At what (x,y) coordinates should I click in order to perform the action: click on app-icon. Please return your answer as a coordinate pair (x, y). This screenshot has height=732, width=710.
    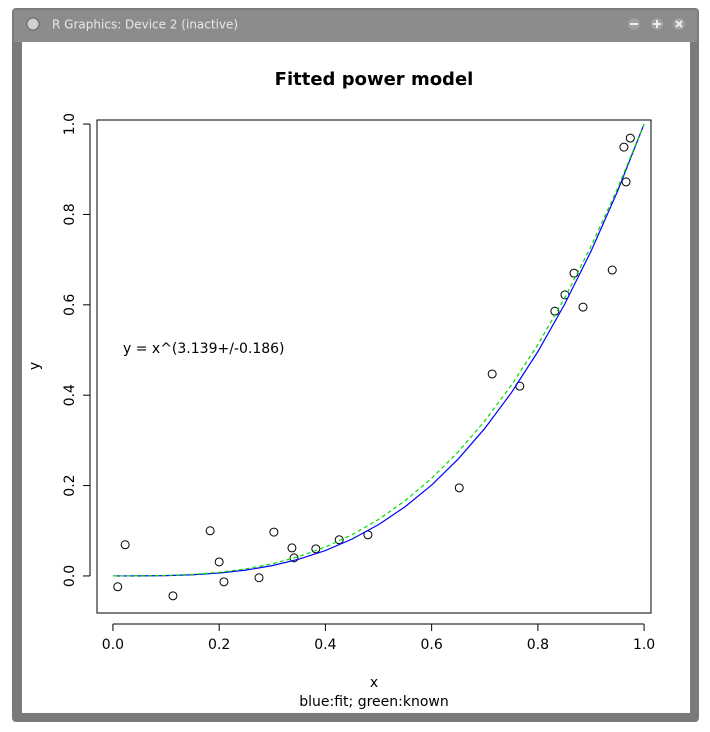
    Looking at the image, I should click on (33, 24).